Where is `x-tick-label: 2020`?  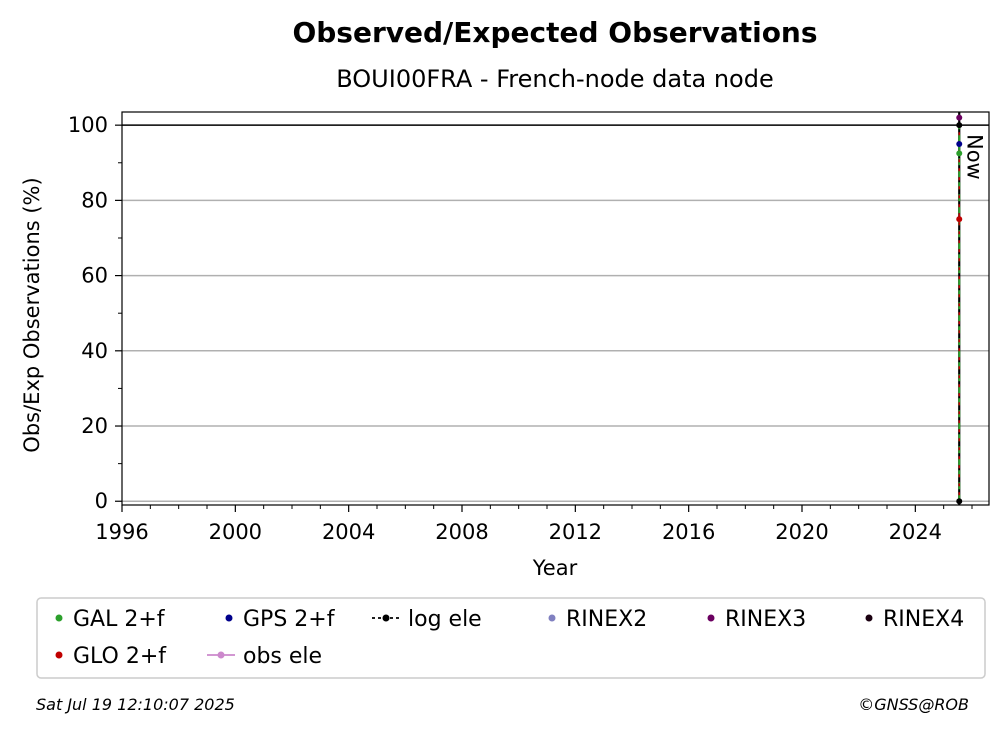
x-tick-label: 2020 is located at coordinates (801, 532).